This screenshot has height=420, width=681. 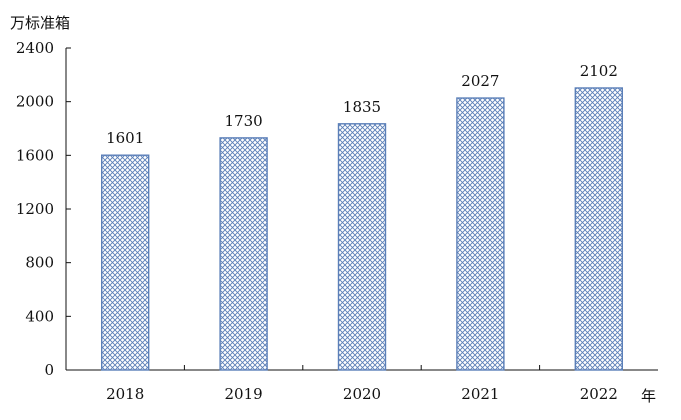 I want to click on bar-2022, so click(x=598, y=229).